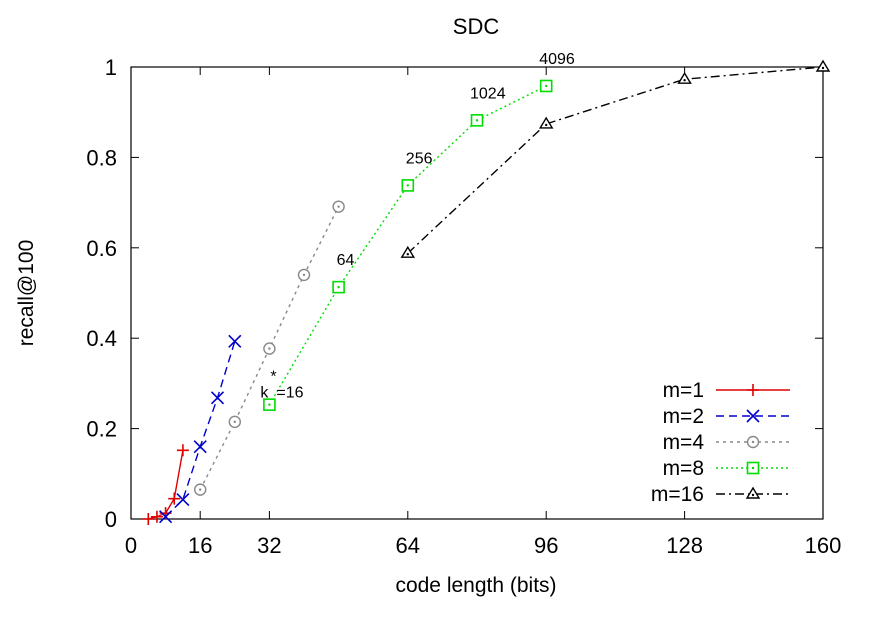  I want to click on x-tick-label: 16, so click(200, 545).